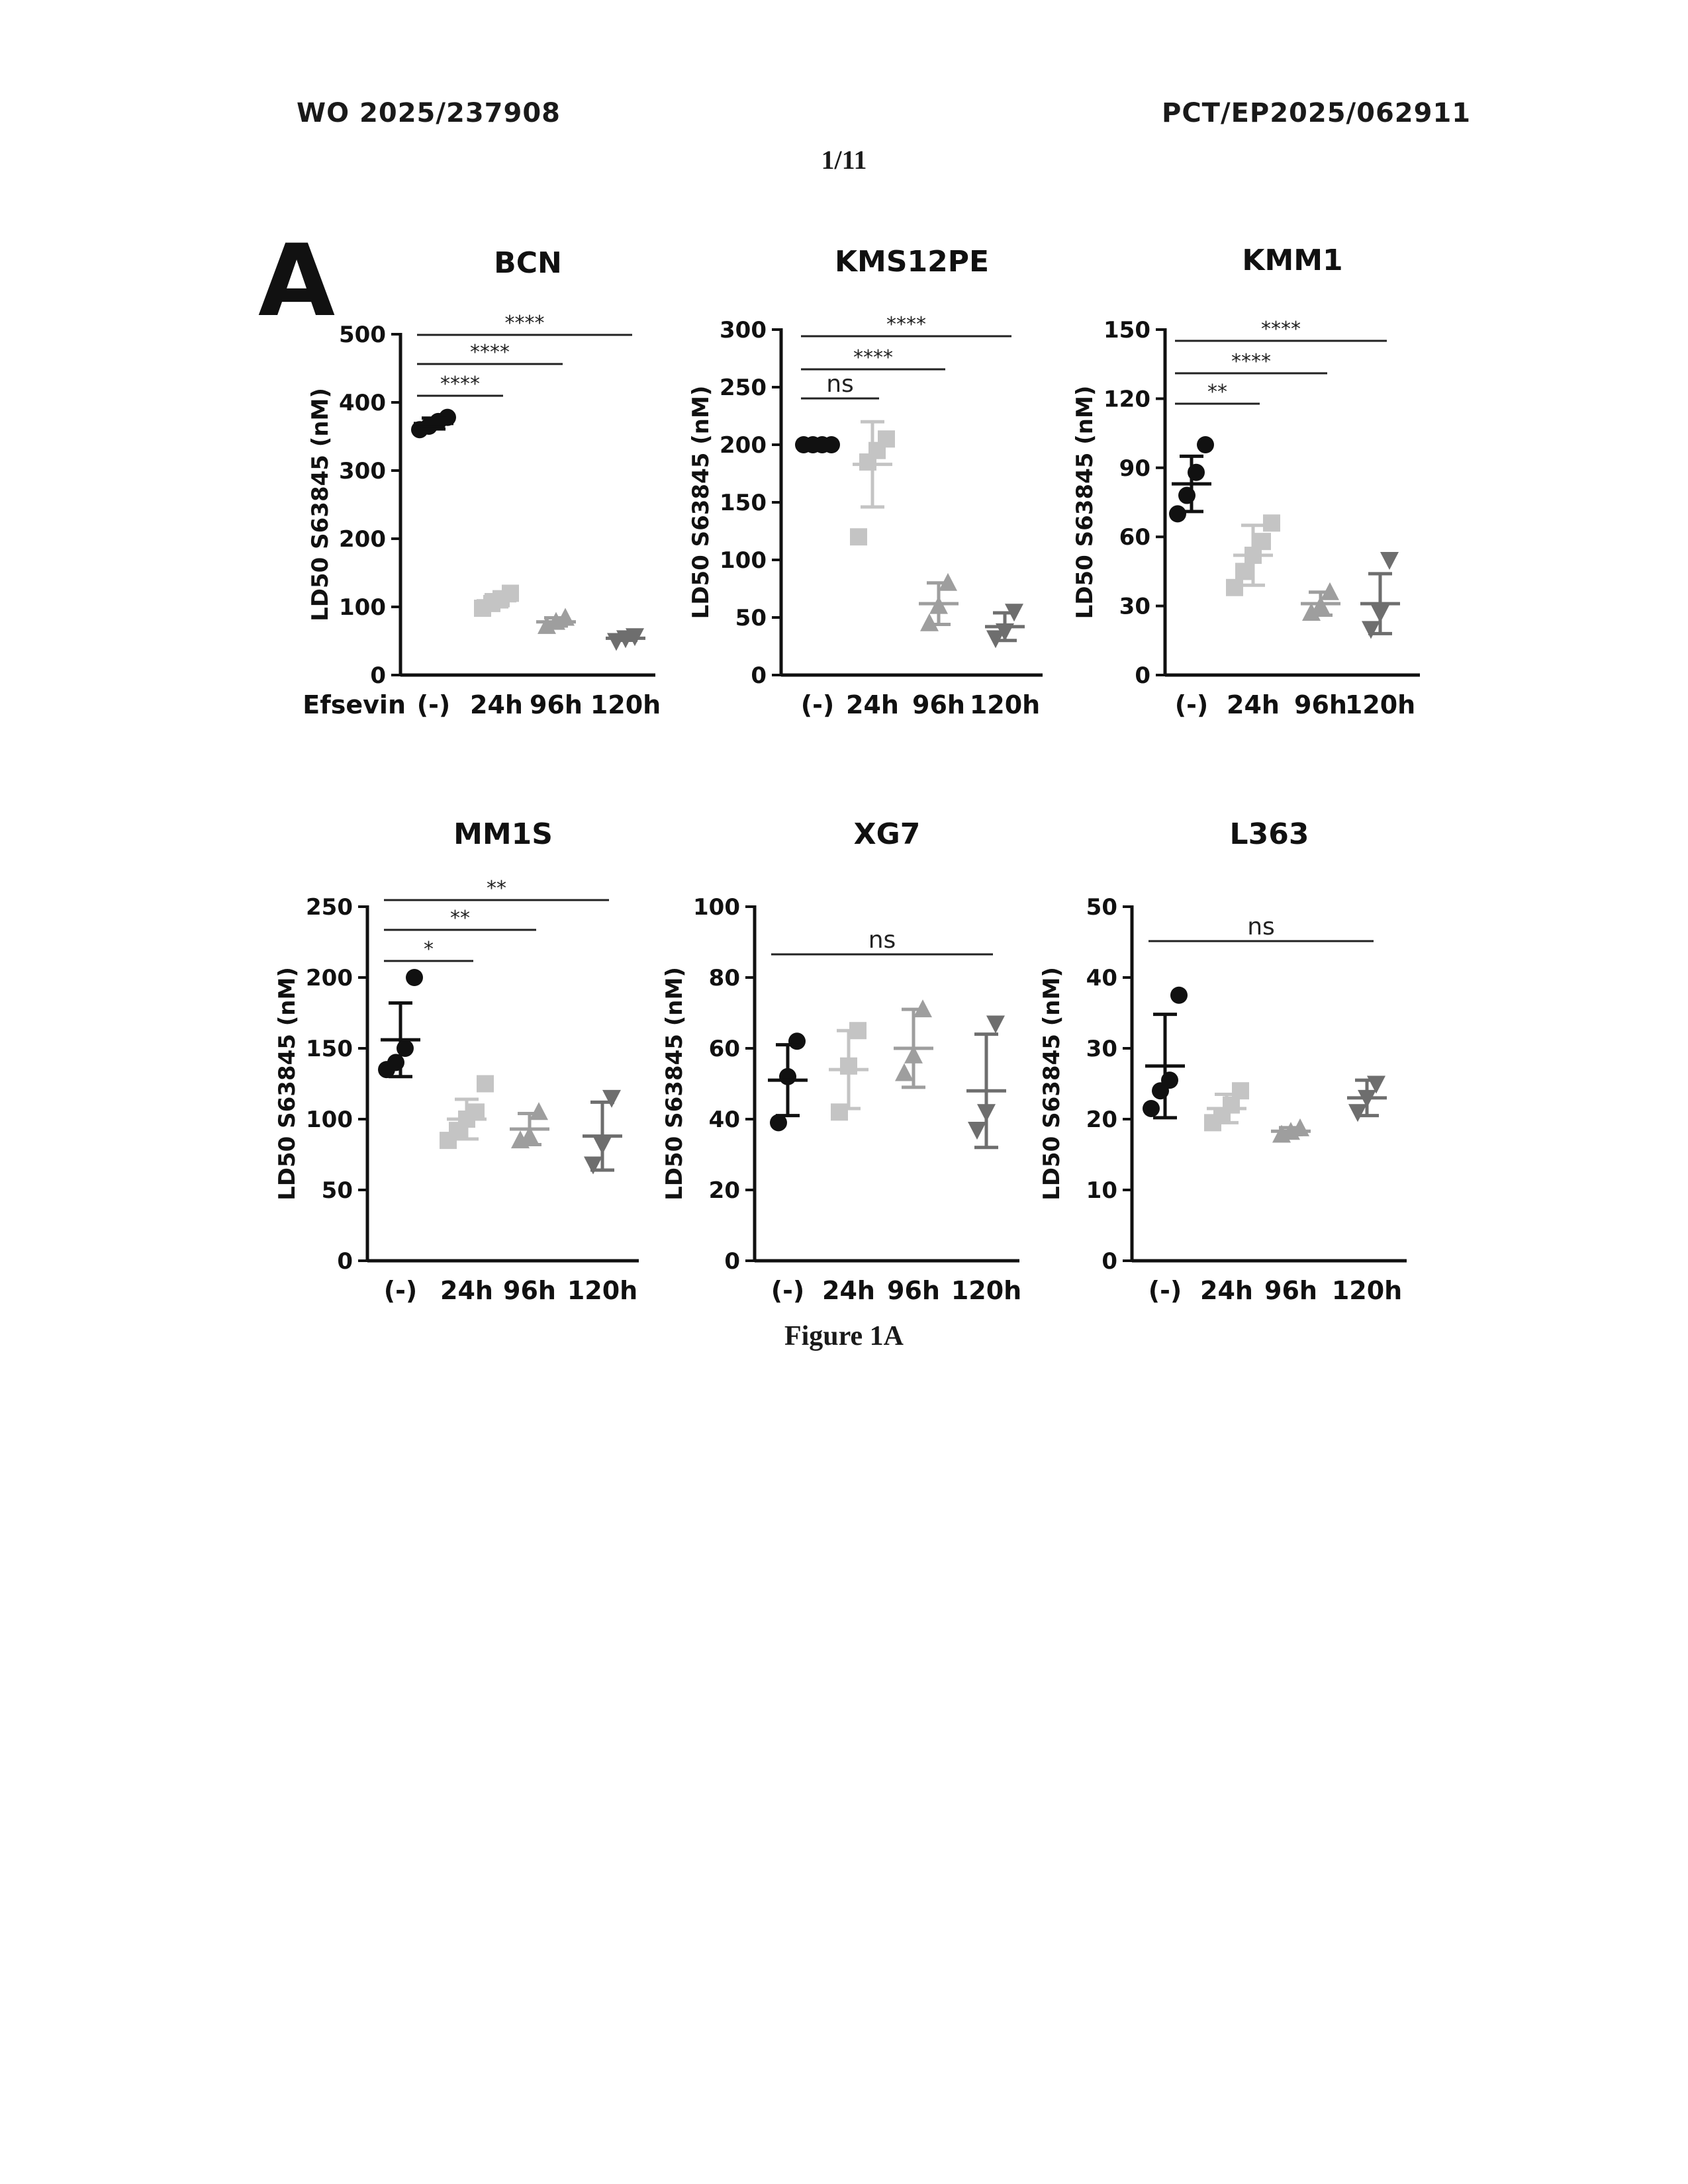 Image resolution: width=1688 pixels, height=2184 pixels. What do you see at coordinates (503, 834) in the screenshot?
I see `chart-title: MM1S` at bounding box center [503, 834].